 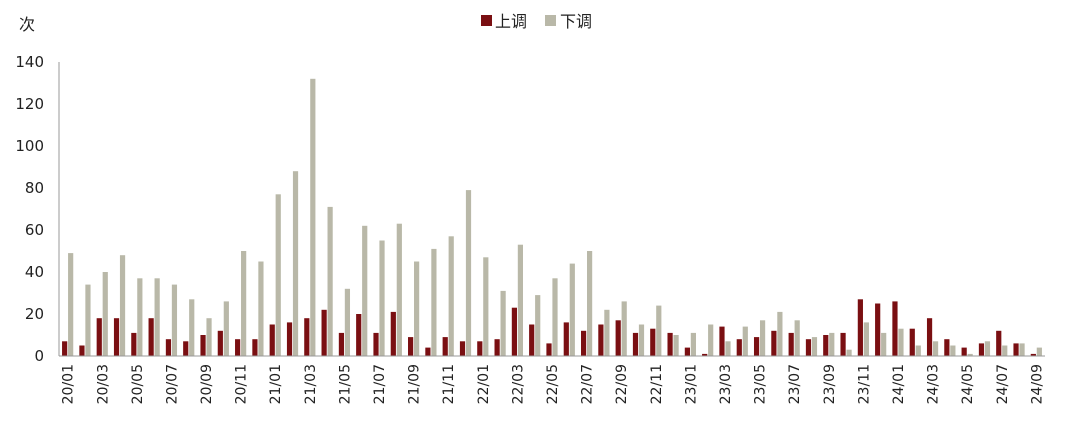 I want to click on y-tick-label: 60, so click(x=34, y=230).